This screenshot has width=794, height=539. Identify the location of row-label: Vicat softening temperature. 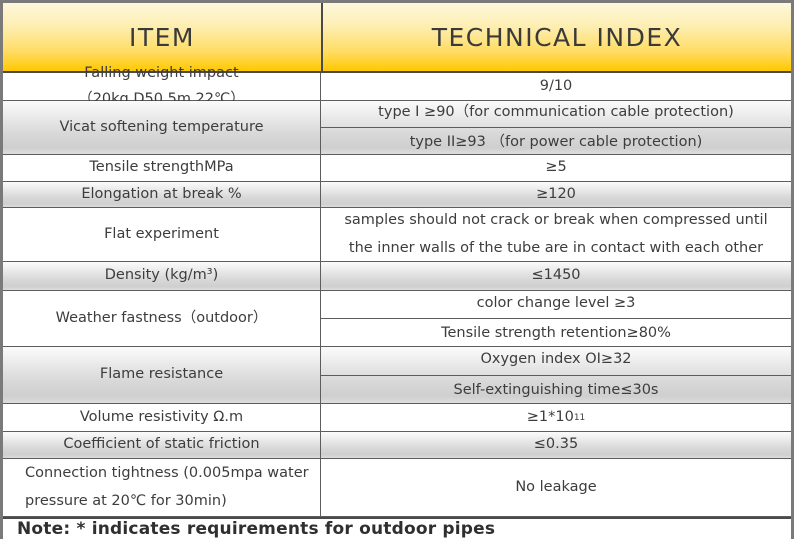
(162, 127).